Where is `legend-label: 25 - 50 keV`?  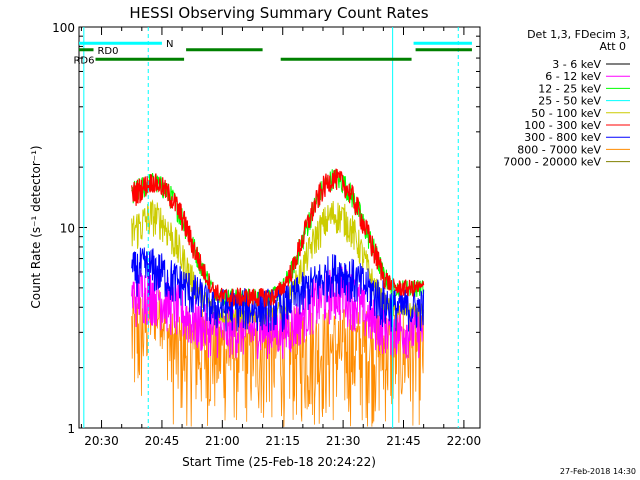 legend-label: 25 - 50 keV is located at coordinates (569, 101).